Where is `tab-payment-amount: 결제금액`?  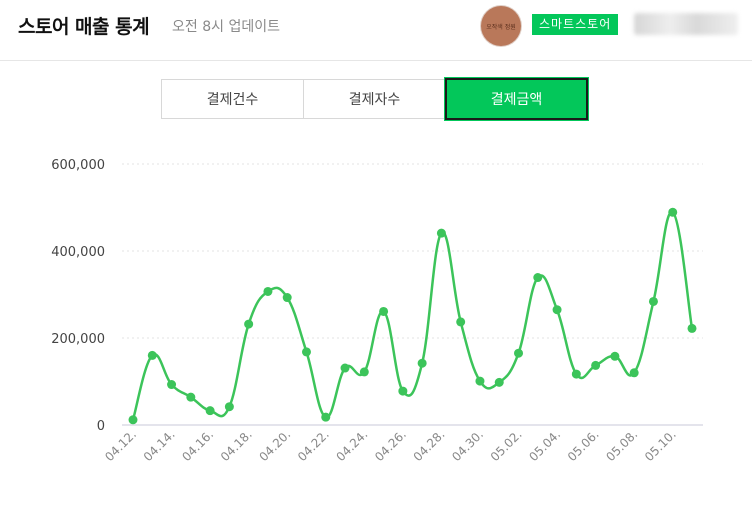
tab-payment-amount: 결제금액 is located at coordinates (516, 99).